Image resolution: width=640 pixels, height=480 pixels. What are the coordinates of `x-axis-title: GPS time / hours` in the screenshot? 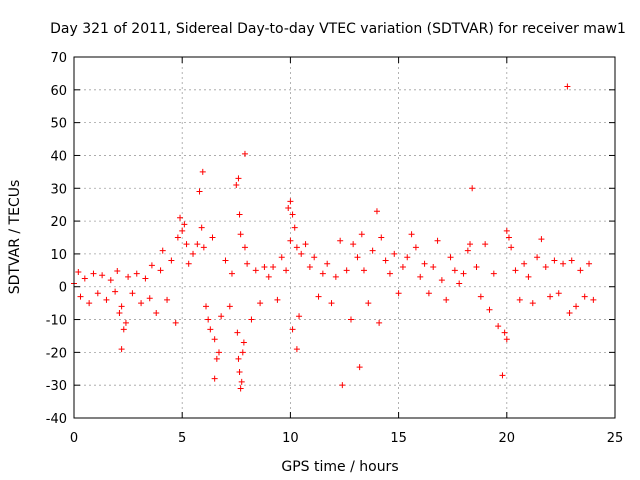 It's located at (339, 467).